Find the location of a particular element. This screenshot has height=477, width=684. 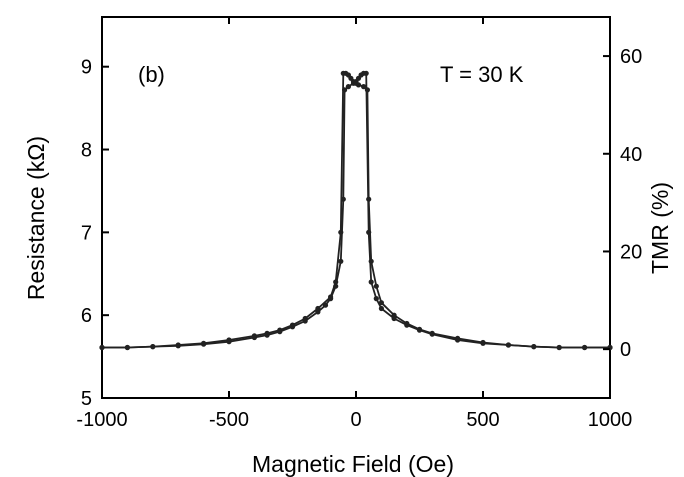

y2-tick-label: 40 is located at coordinates (631, 155).